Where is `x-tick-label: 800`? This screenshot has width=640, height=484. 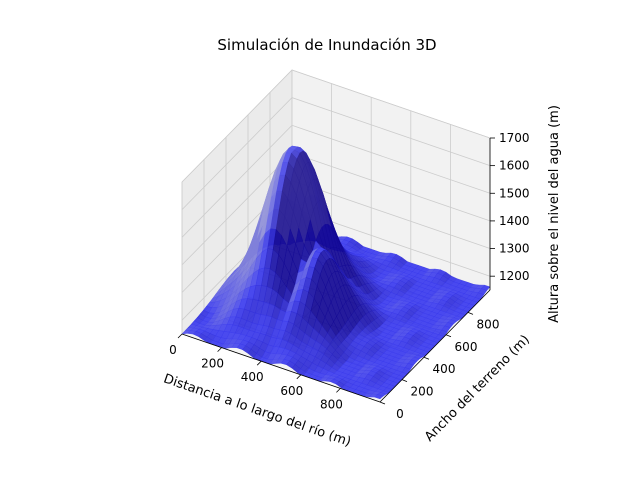
x-tick-label: 800 is located at coordinates (331, 404).